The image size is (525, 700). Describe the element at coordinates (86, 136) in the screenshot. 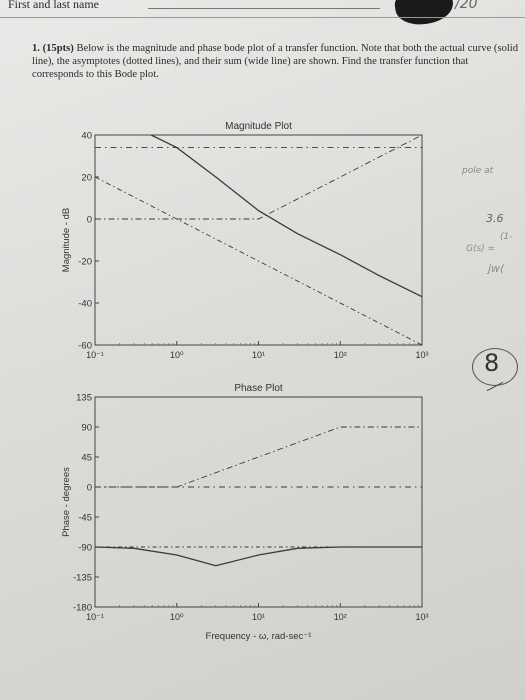

I see `magnitude-y-tick-label: 40` at that location.